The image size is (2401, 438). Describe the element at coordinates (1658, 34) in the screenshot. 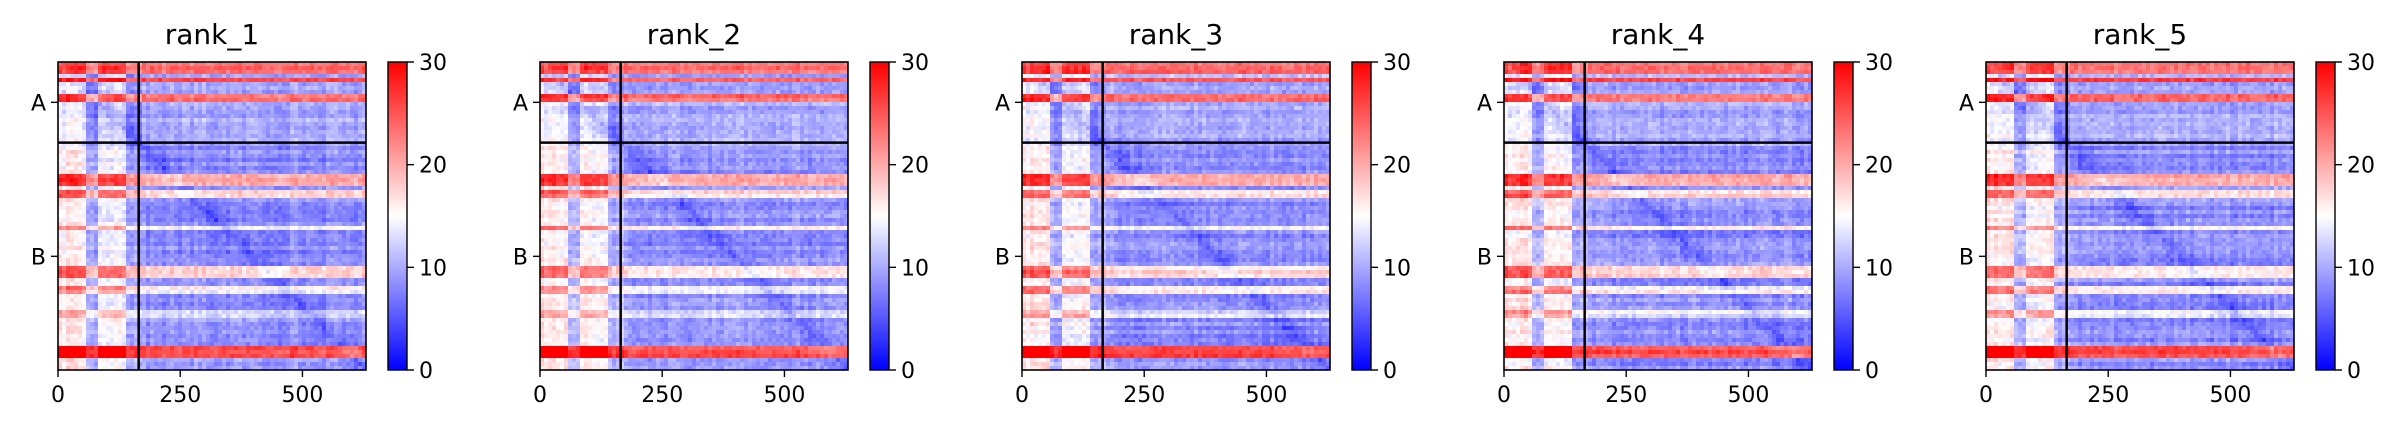

I see `panel-title: rank_4` at that location.